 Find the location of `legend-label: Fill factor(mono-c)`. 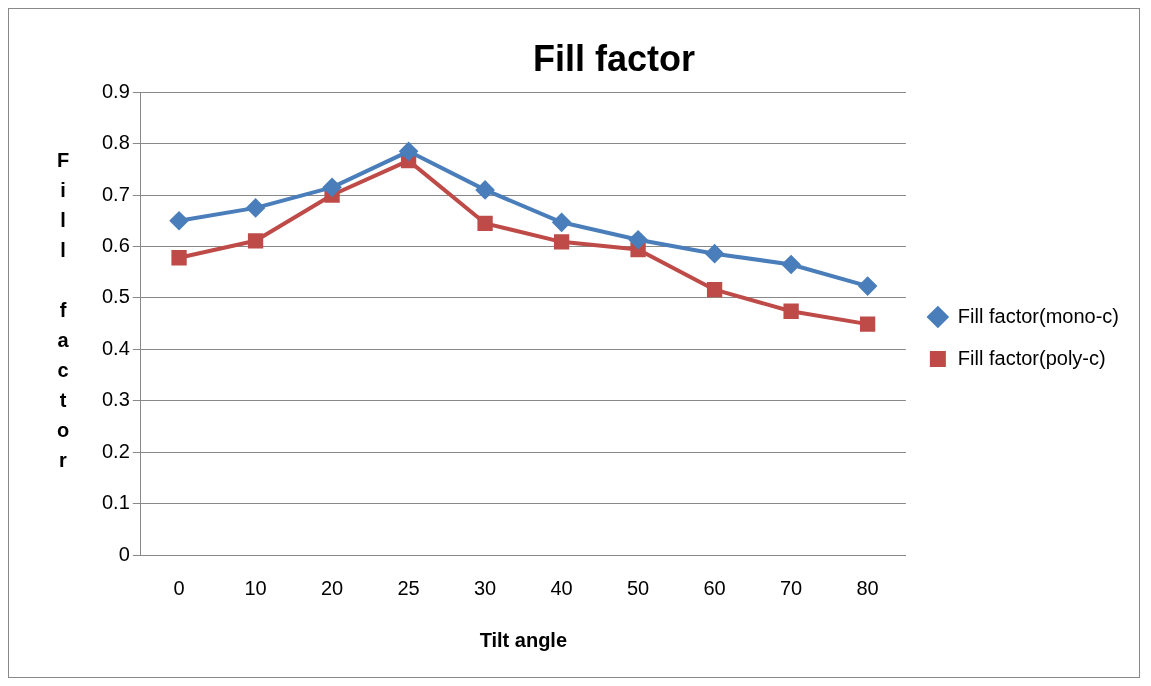

legend-label: Fill factor(mono-c) is located at coordinates (1038, 315).